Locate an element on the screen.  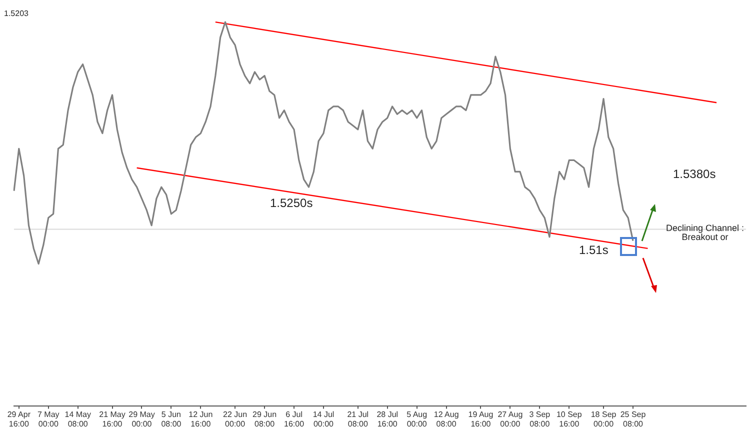
annotation: 1.5380s is located at coordinates (694, 174).